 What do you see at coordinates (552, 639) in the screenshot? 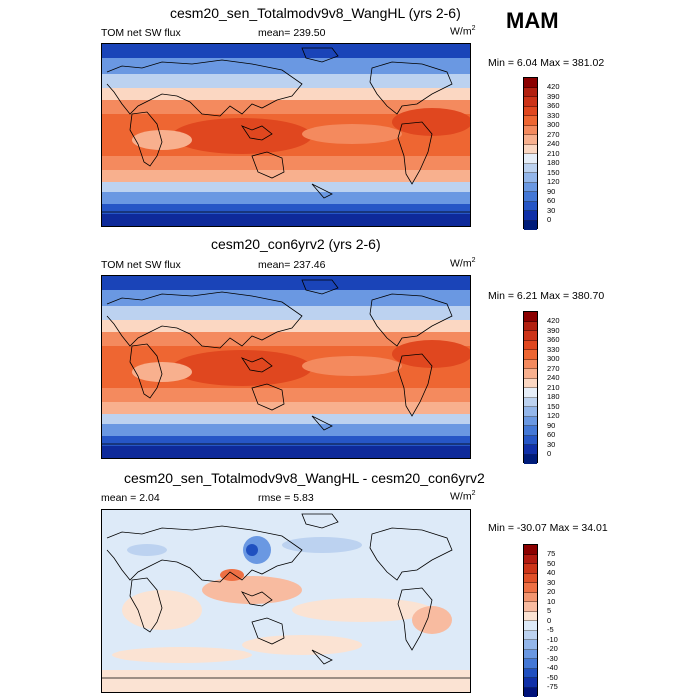
I see `panel-3-colorbar-tick: -10` at bounding box center [552, 639].